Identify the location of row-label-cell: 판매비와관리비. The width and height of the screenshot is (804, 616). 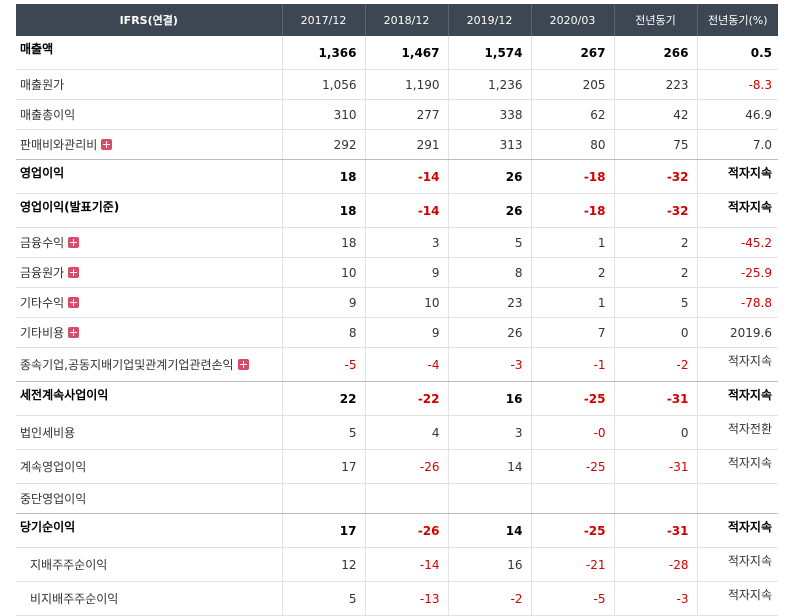
(149, 144).